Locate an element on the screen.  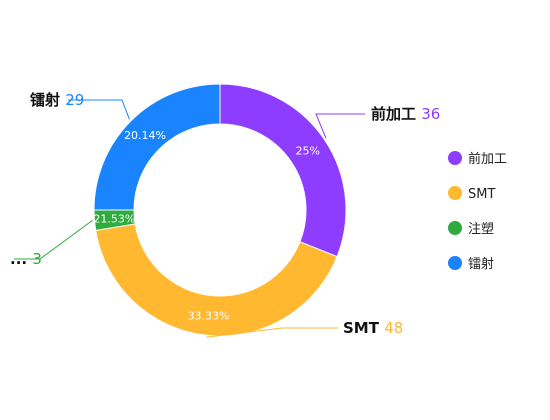
legend-label-1: SMT is located at coordinates (481, 194).